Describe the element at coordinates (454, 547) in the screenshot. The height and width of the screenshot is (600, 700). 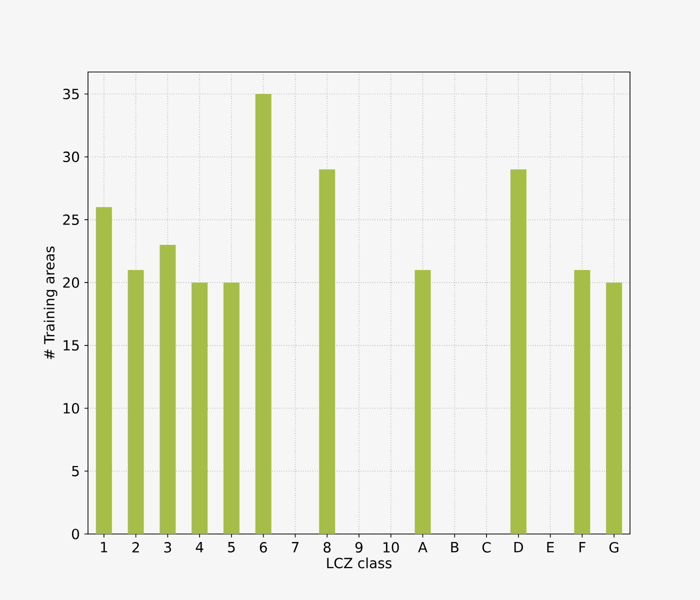
I see `x-tick-label: B` at that location.